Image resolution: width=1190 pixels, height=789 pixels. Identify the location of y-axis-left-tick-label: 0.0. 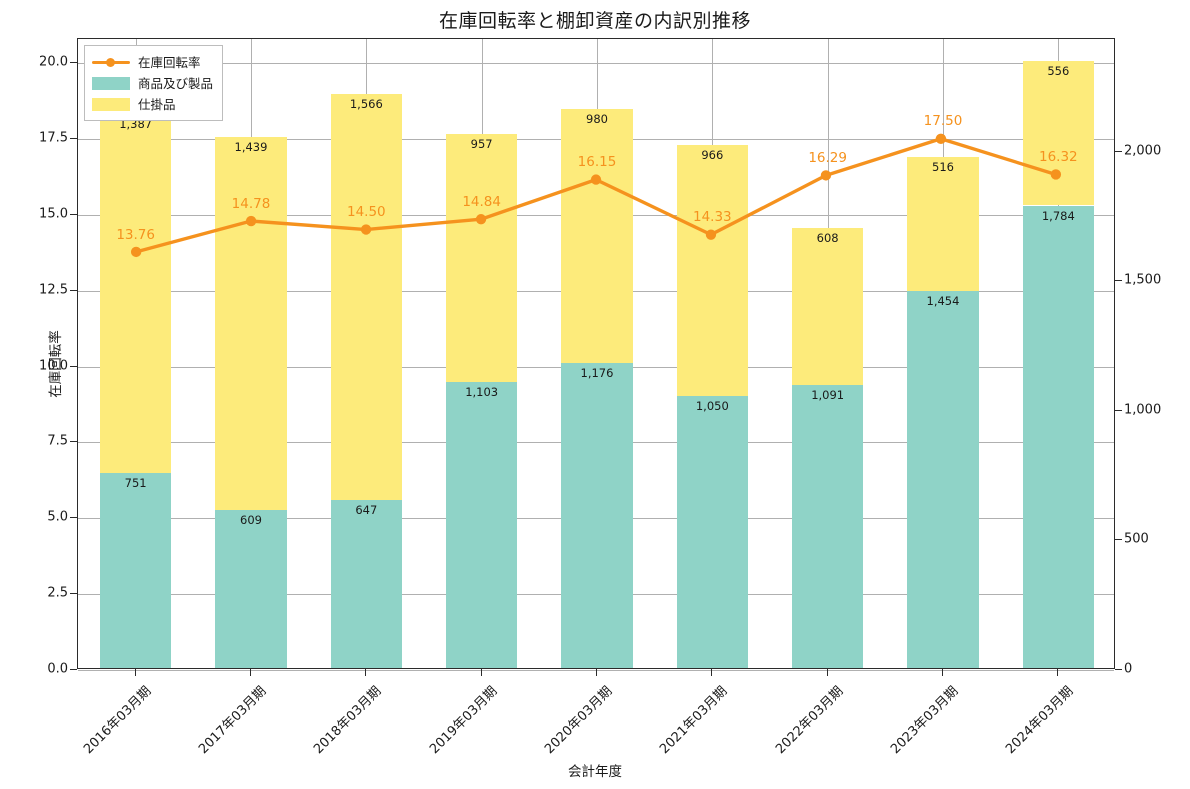
(57, 669).